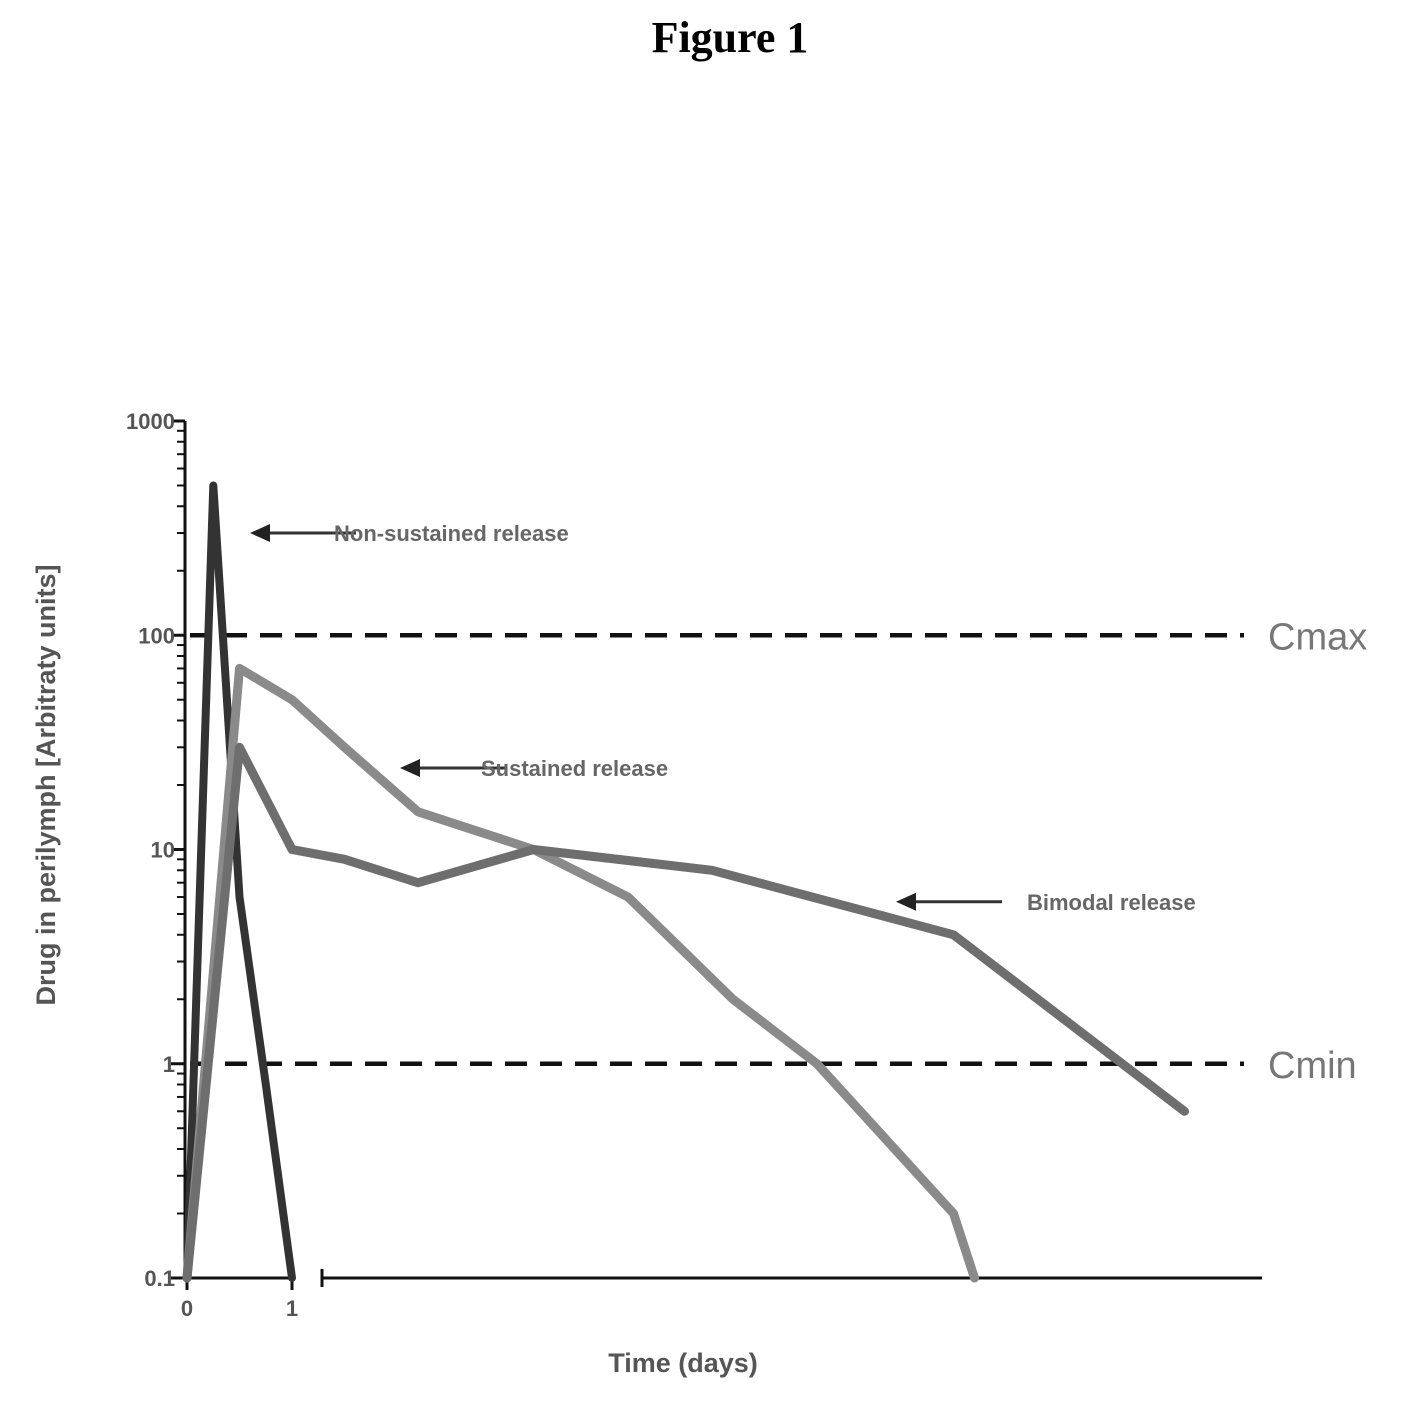 The height and width of the screenshot is (1419, 1419). Describe the element at coordinates (1317, 637) in the screenshot. I see `reference-label-cmax: Cmax` at that location.